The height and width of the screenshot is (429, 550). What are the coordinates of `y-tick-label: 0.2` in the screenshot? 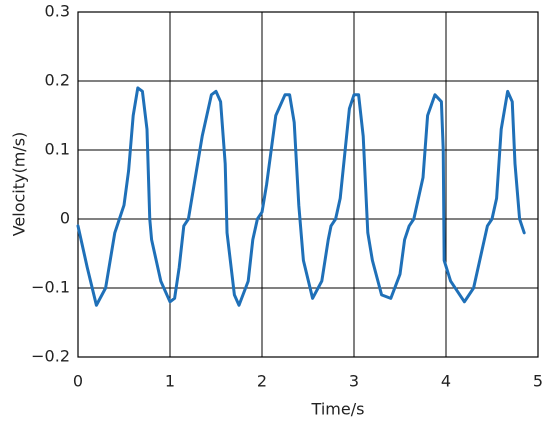 It's located at (57, 80).